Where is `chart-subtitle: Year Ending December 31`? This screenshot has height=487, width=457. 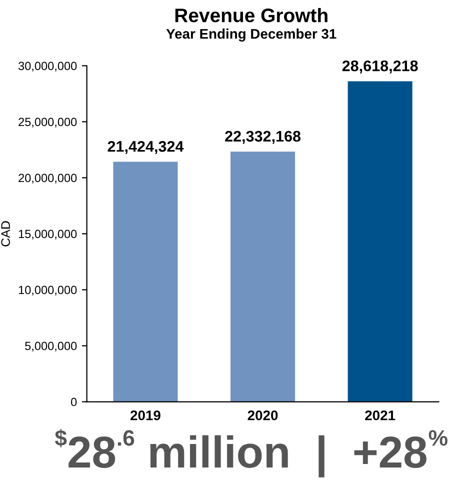 chart-subtitle: Year Ending December 31 is located at coordinates (251, 35).